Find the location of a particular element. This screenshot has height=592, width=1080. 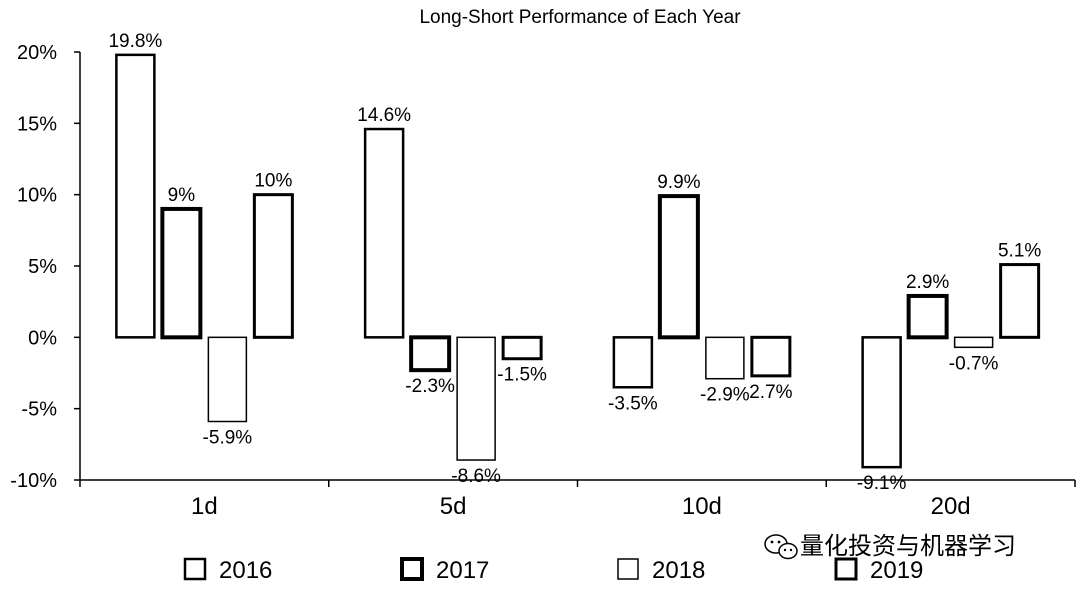

bar-2017-5d is located at coordinates (430, 354).